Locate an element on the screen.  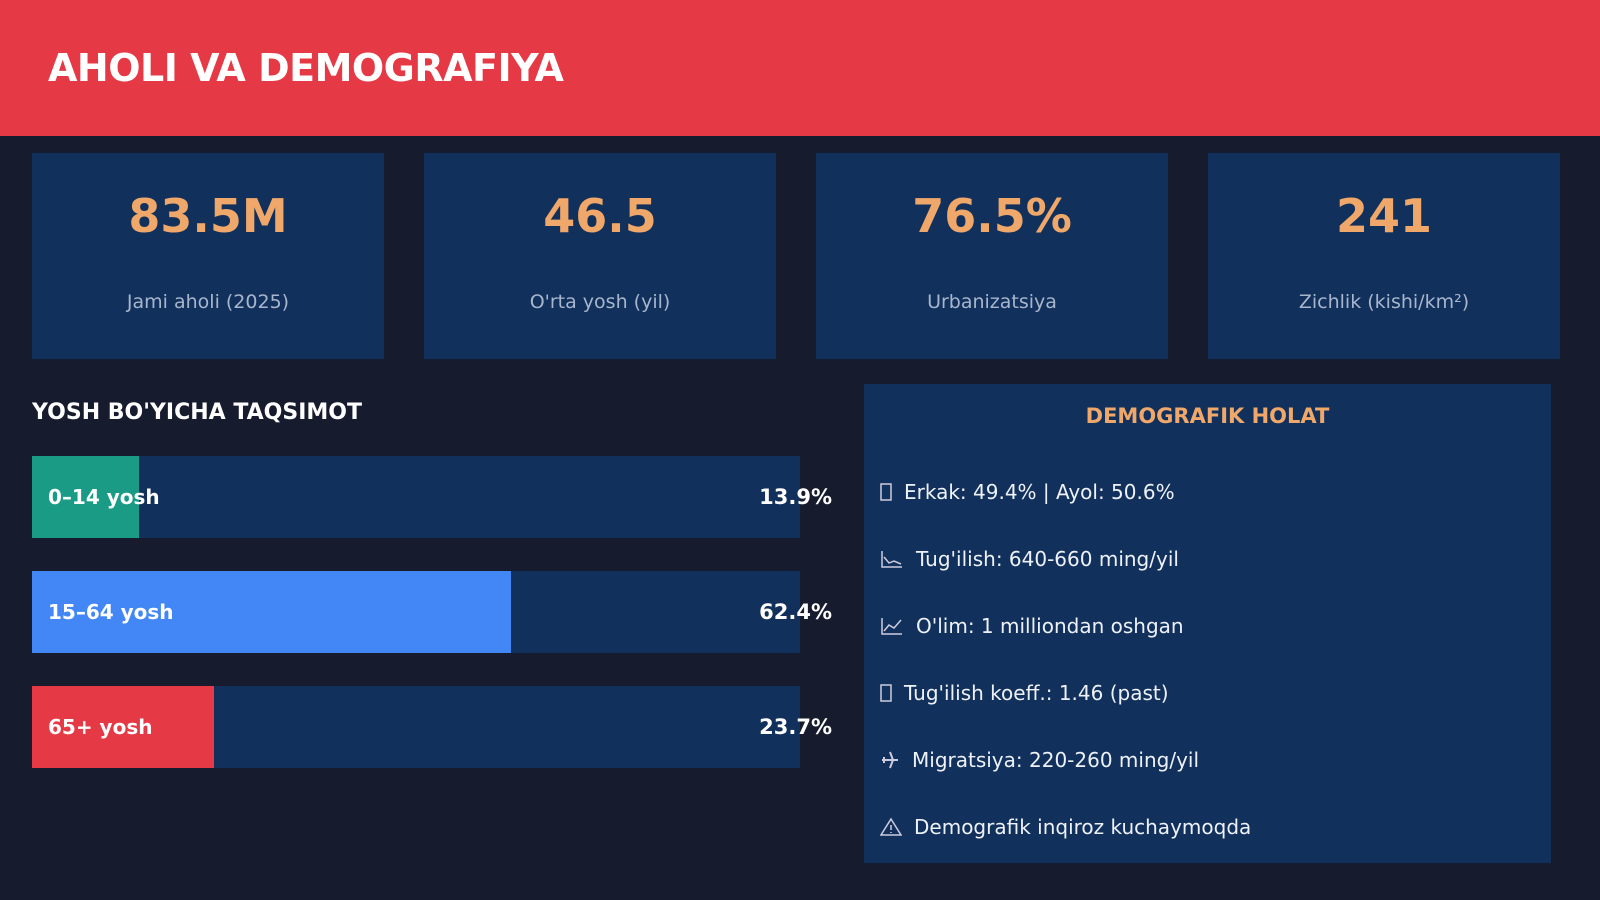
stat-card: 76.5% Urbanizatsiya is located at coordinates (992, 256).